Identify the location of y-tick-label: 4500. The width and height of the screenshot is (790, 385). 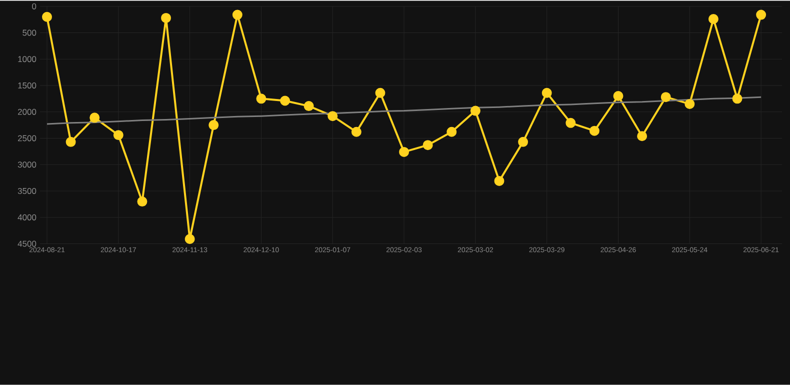
(27, 243).